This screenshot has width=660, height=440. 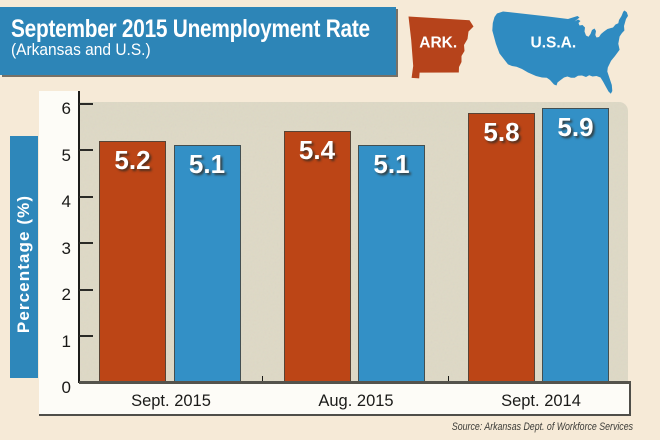 I want to click on svg-text: U.S.A., so click(x=554, y=43).